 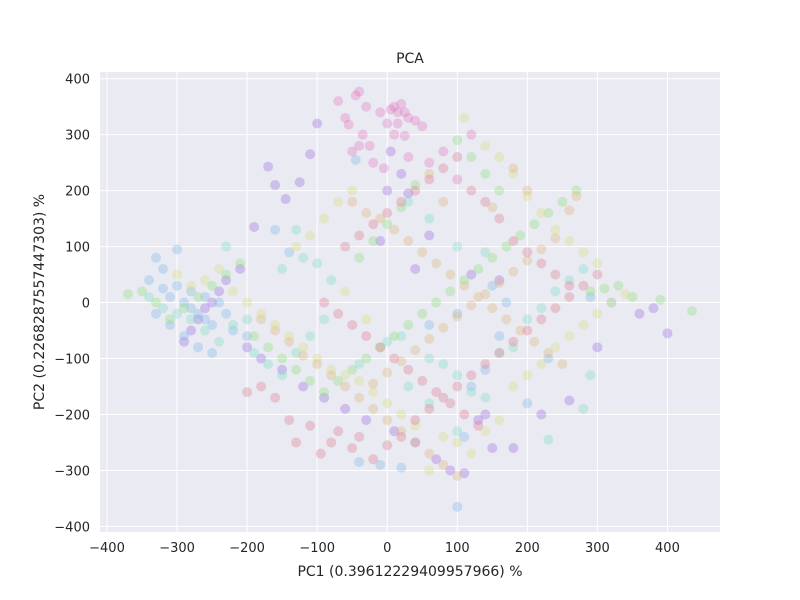 I want to click on y-tick-label: −400, so click(x=72, y=527).